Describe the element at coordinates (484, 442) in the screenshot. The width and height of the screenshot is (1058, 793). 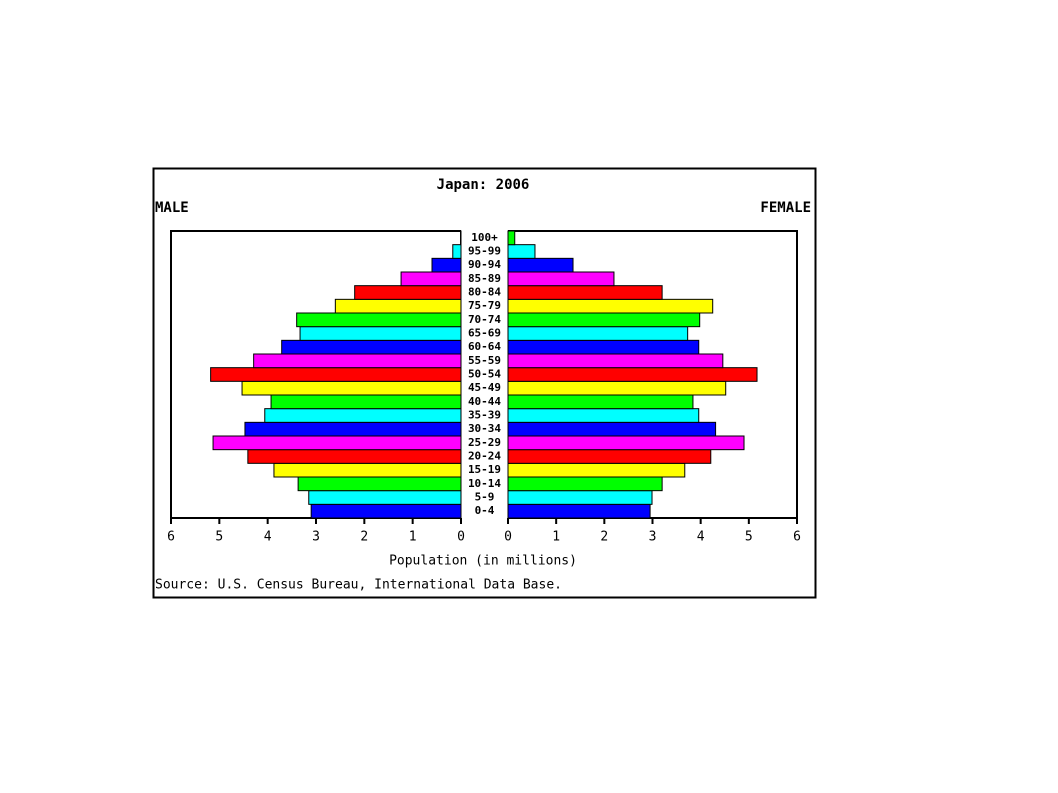
I see `age-label: 25-29` at that location.